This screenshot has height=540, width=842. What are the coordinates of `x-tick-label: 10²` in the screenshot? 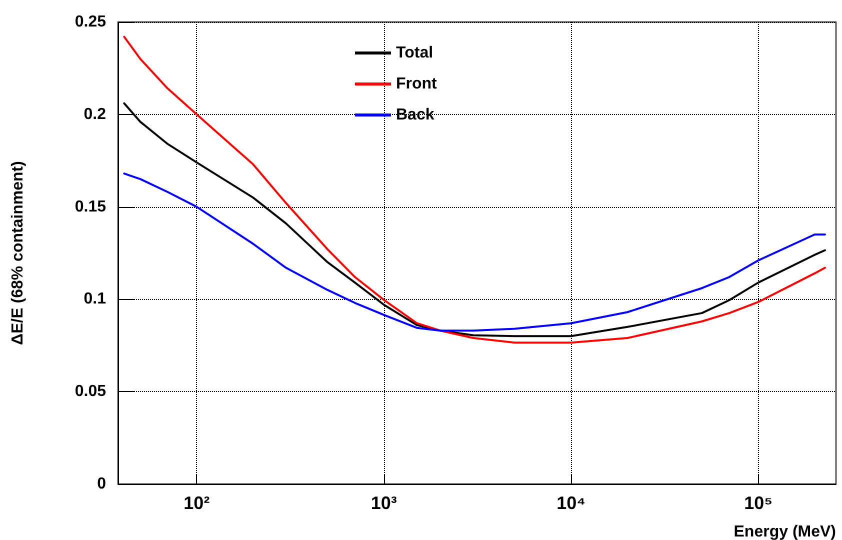 It's located at (197, 503).